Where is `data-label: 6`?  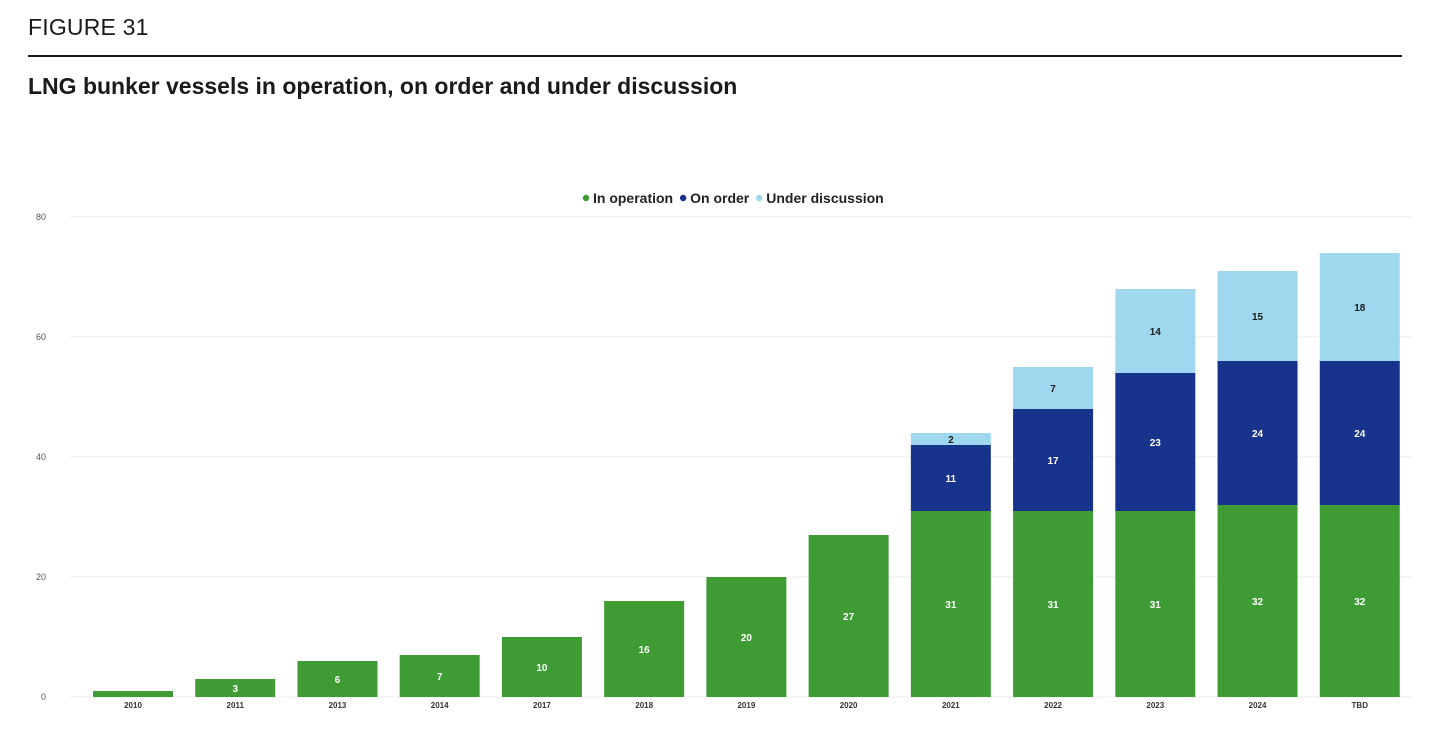
data-label: 6 is located at coordinates (338, 680).